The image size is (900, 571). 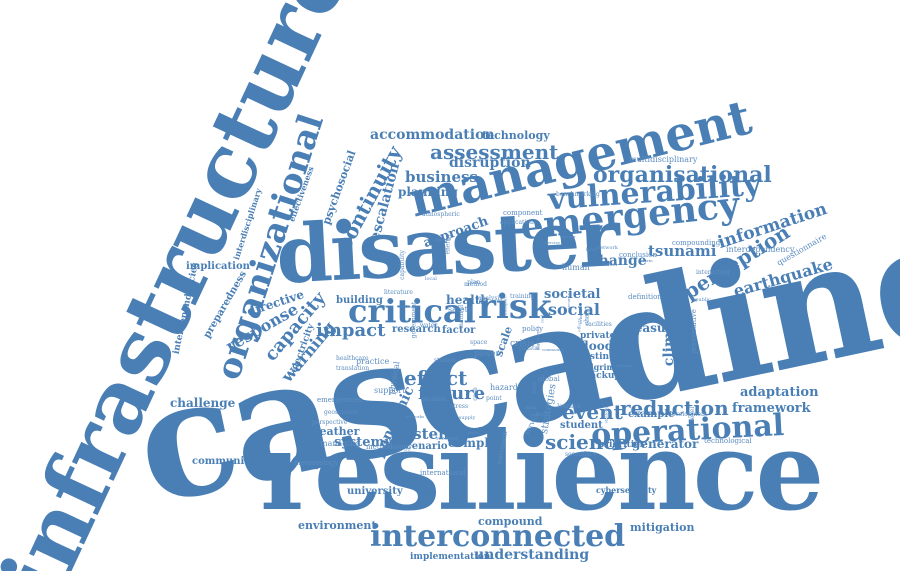 I want to click on word-tsunami: tsunami, so click(x=682, y=251).